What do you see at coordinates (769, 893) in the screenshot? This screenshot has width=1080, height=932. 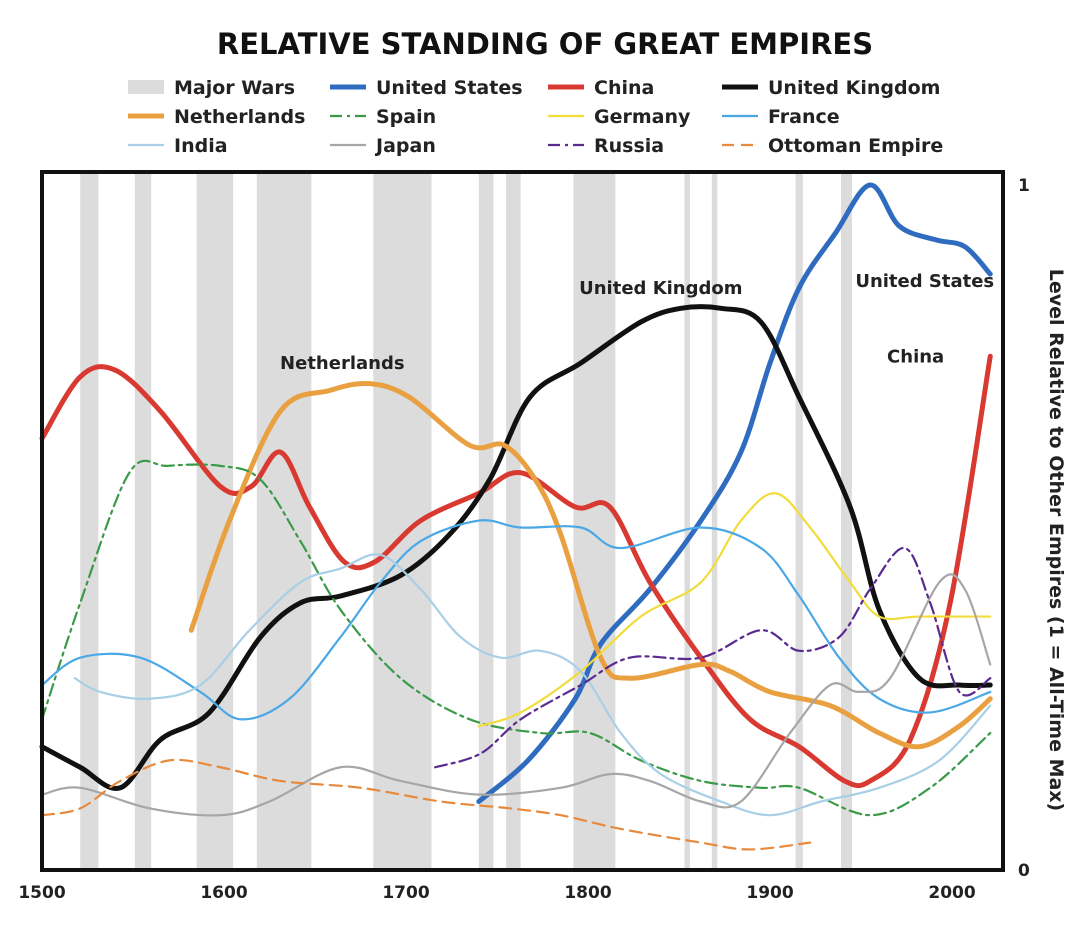 I see `x-tick-label: 1900` at bounding box center [769, 893].